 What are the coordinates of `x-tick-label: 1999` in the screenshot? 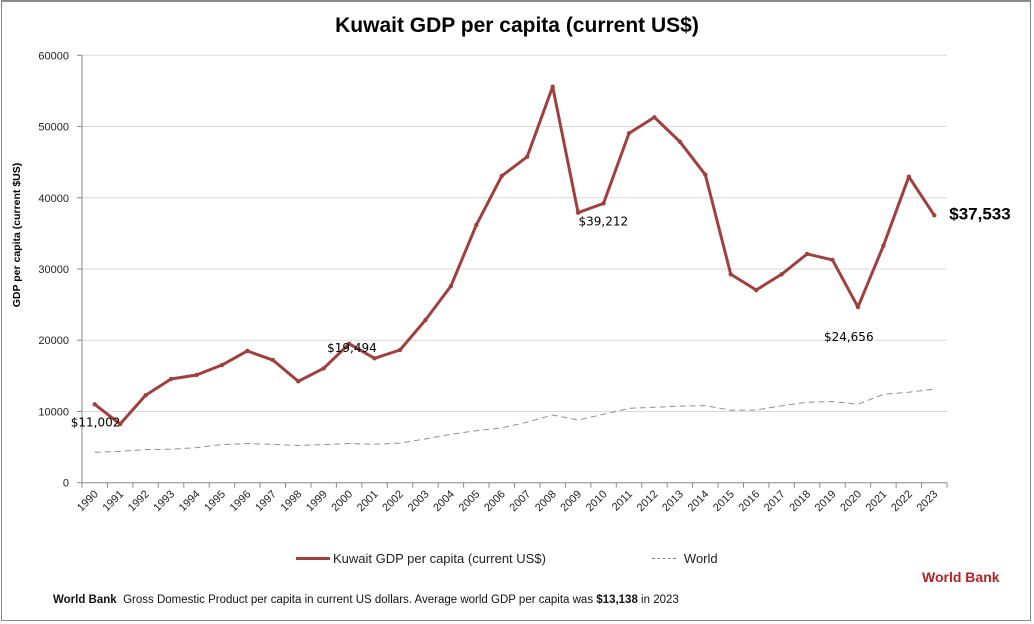 It's located at (317, 501).